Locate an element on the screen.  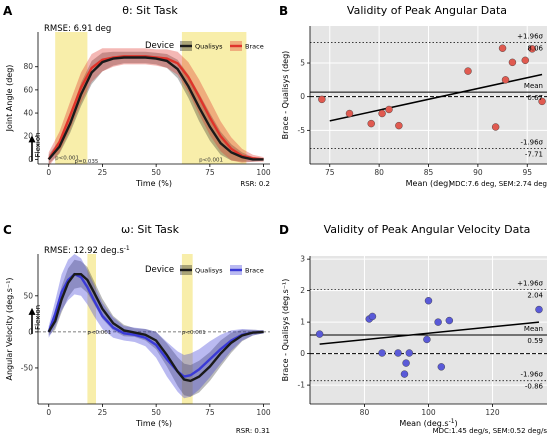
pa-y-tick-label: 40 is located at coordinates (28, 113).